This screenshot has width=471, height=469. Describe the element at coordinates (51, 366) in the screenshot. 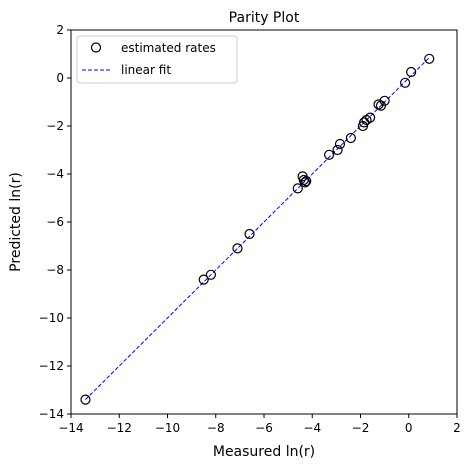

I see `y-tick-label: −12` at that location.